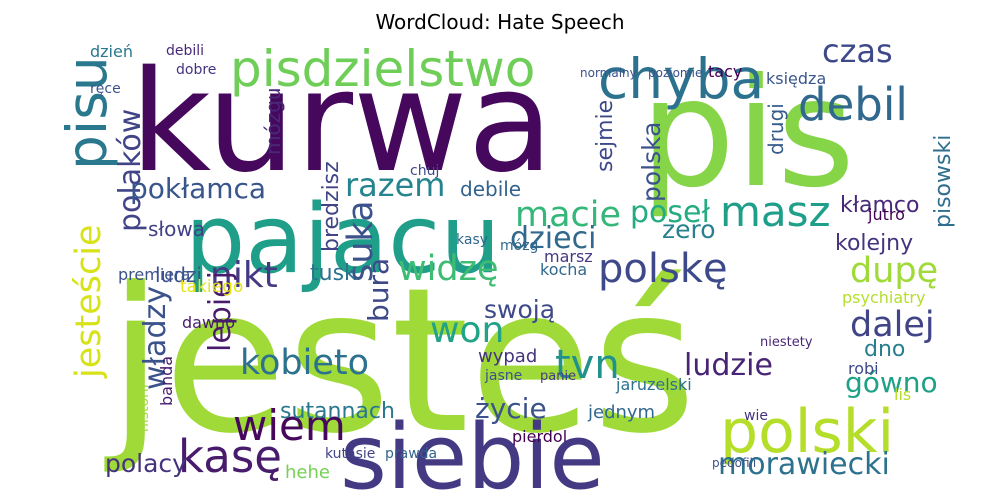 The height and width of the screenshot is (500, 1000). Describe the element at coordinates (884, 349) in the screenshot. I see `word: dno` at that location.